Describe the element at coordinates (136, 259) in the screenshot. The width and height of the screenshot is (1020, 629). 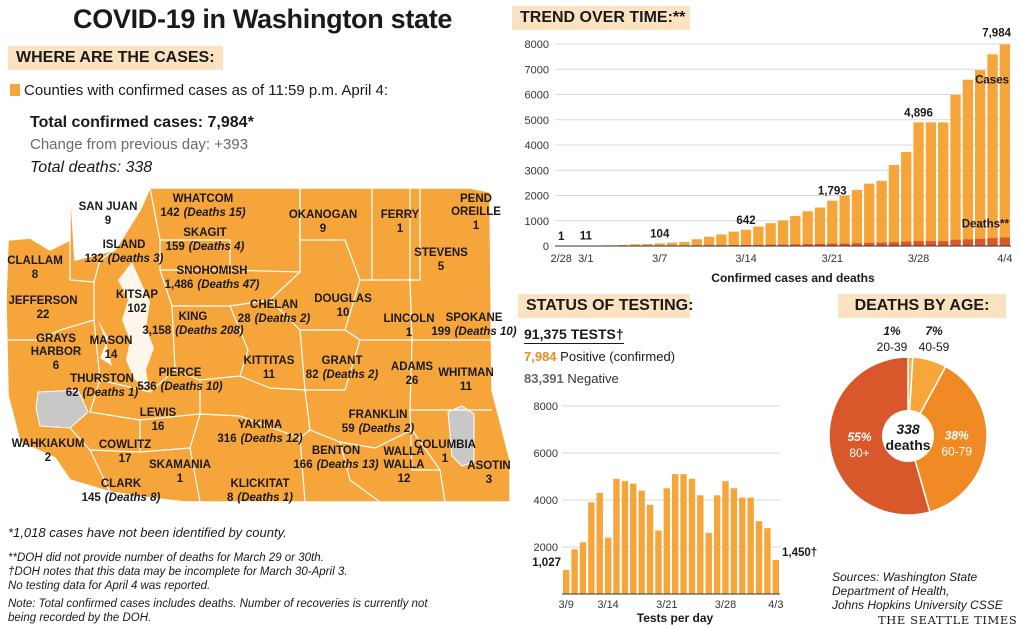
I see `county-deaths: (Deaths 3)` at that location.